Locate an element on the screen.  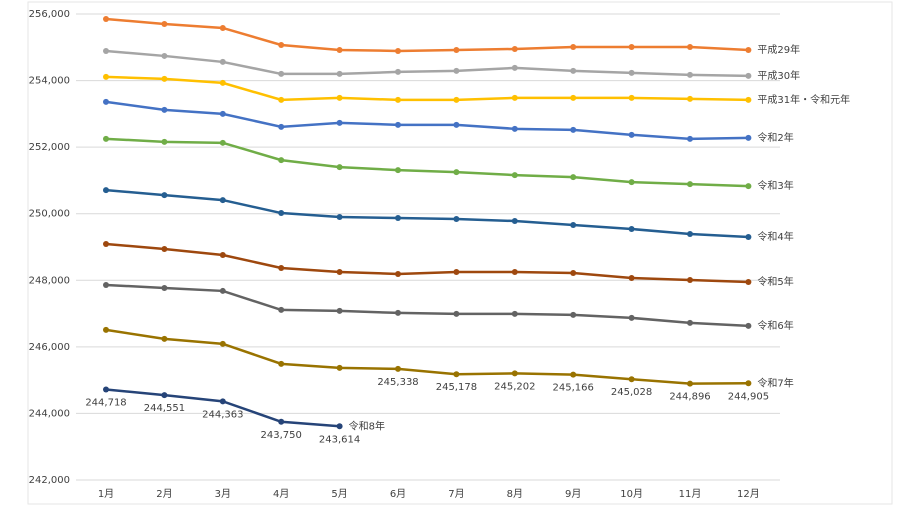
data-label: 245,338 is located at coordinates (397, 382).